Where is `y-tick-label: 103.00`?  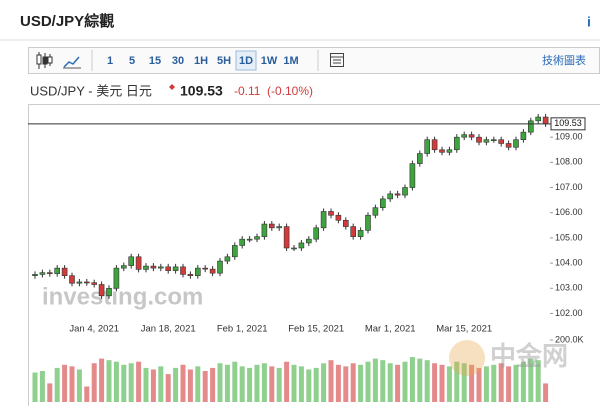
y-tick-label: 103.00 is located at coordinates (569, 288).